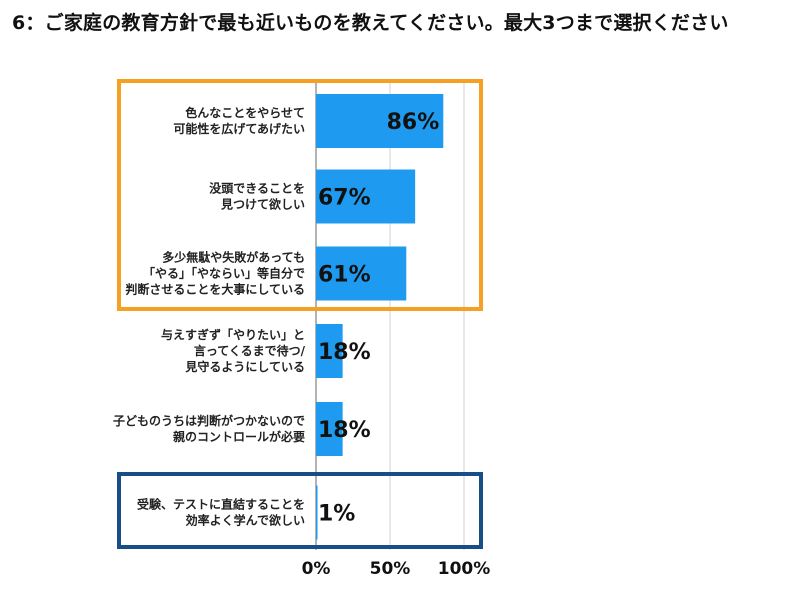 The height and width of the screenshot is (596, 800). I want to click on value-label-1: 67%, so click(344, 198).